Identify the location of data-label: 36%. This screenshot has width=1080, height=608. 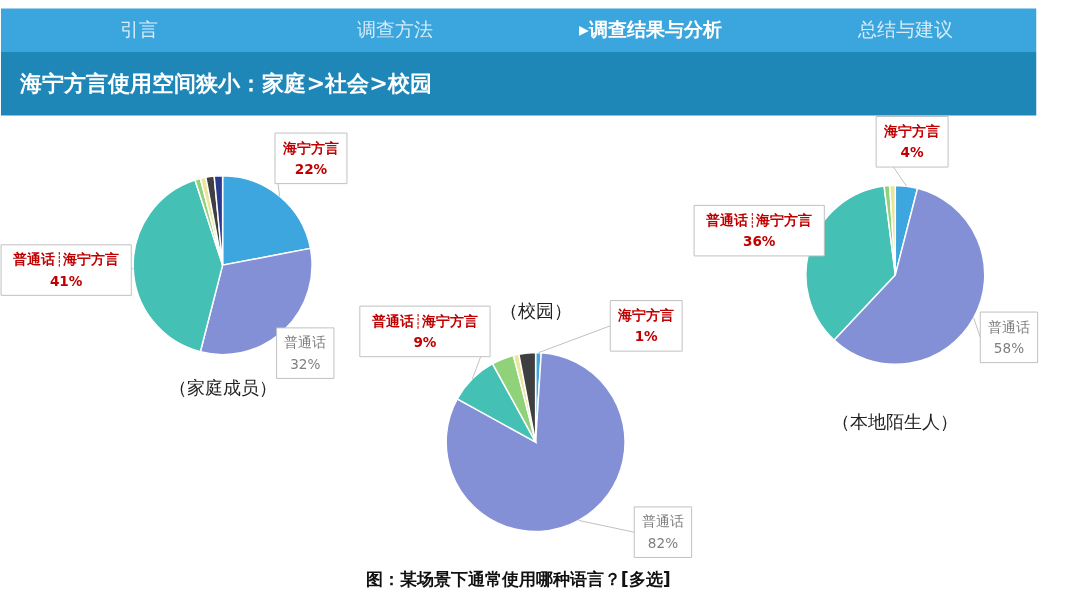
(759, 241).